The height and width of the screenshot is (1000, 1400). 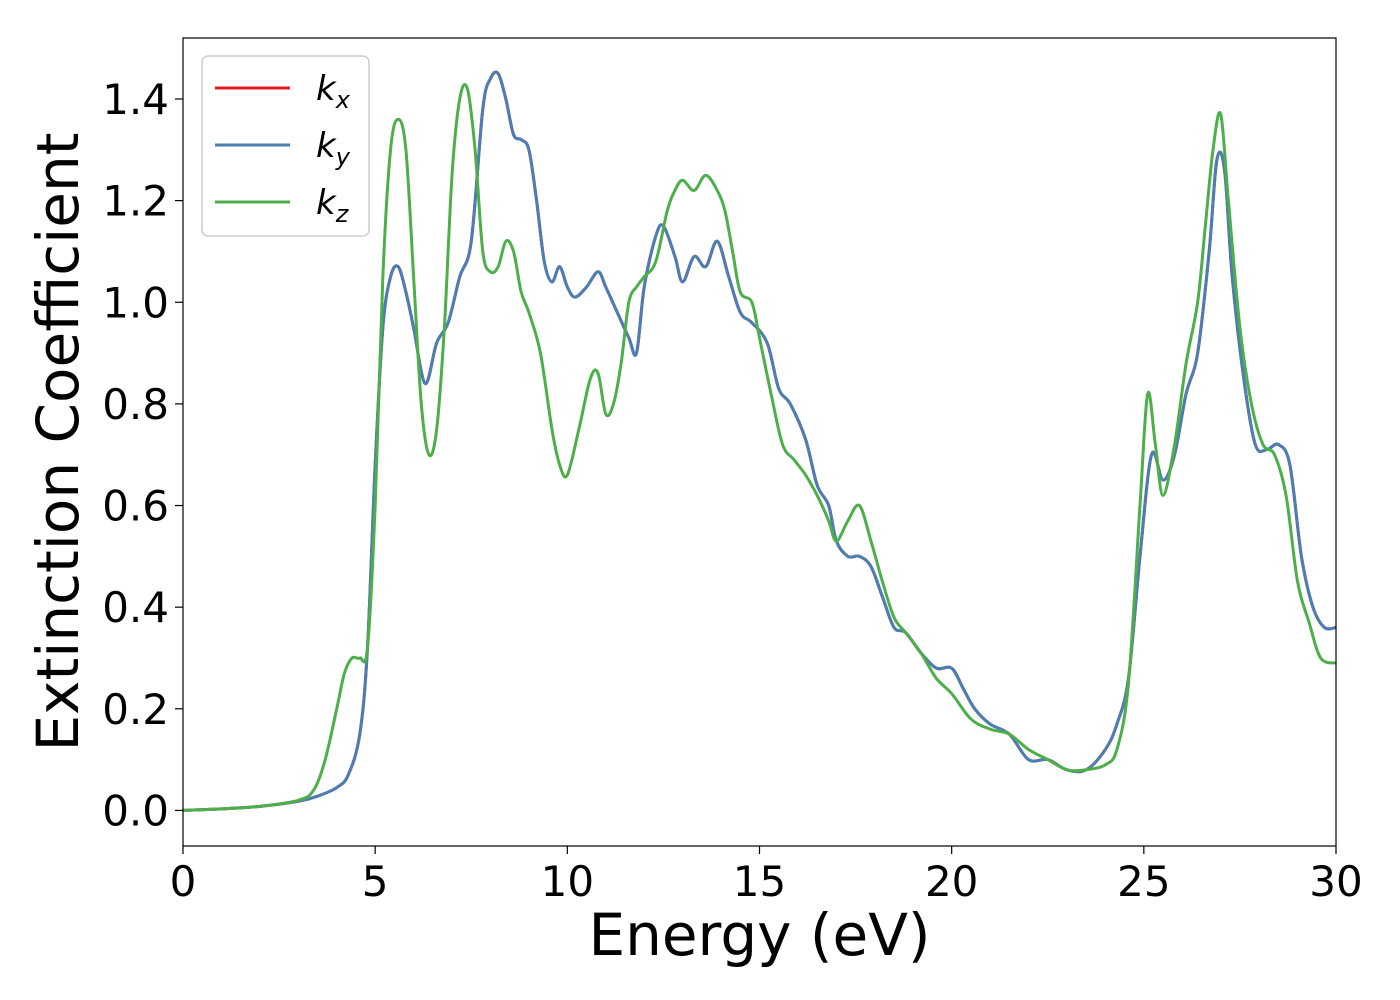 I want to click on y-axis-title: Extinction Coefficient, so click(x=58, y=442).